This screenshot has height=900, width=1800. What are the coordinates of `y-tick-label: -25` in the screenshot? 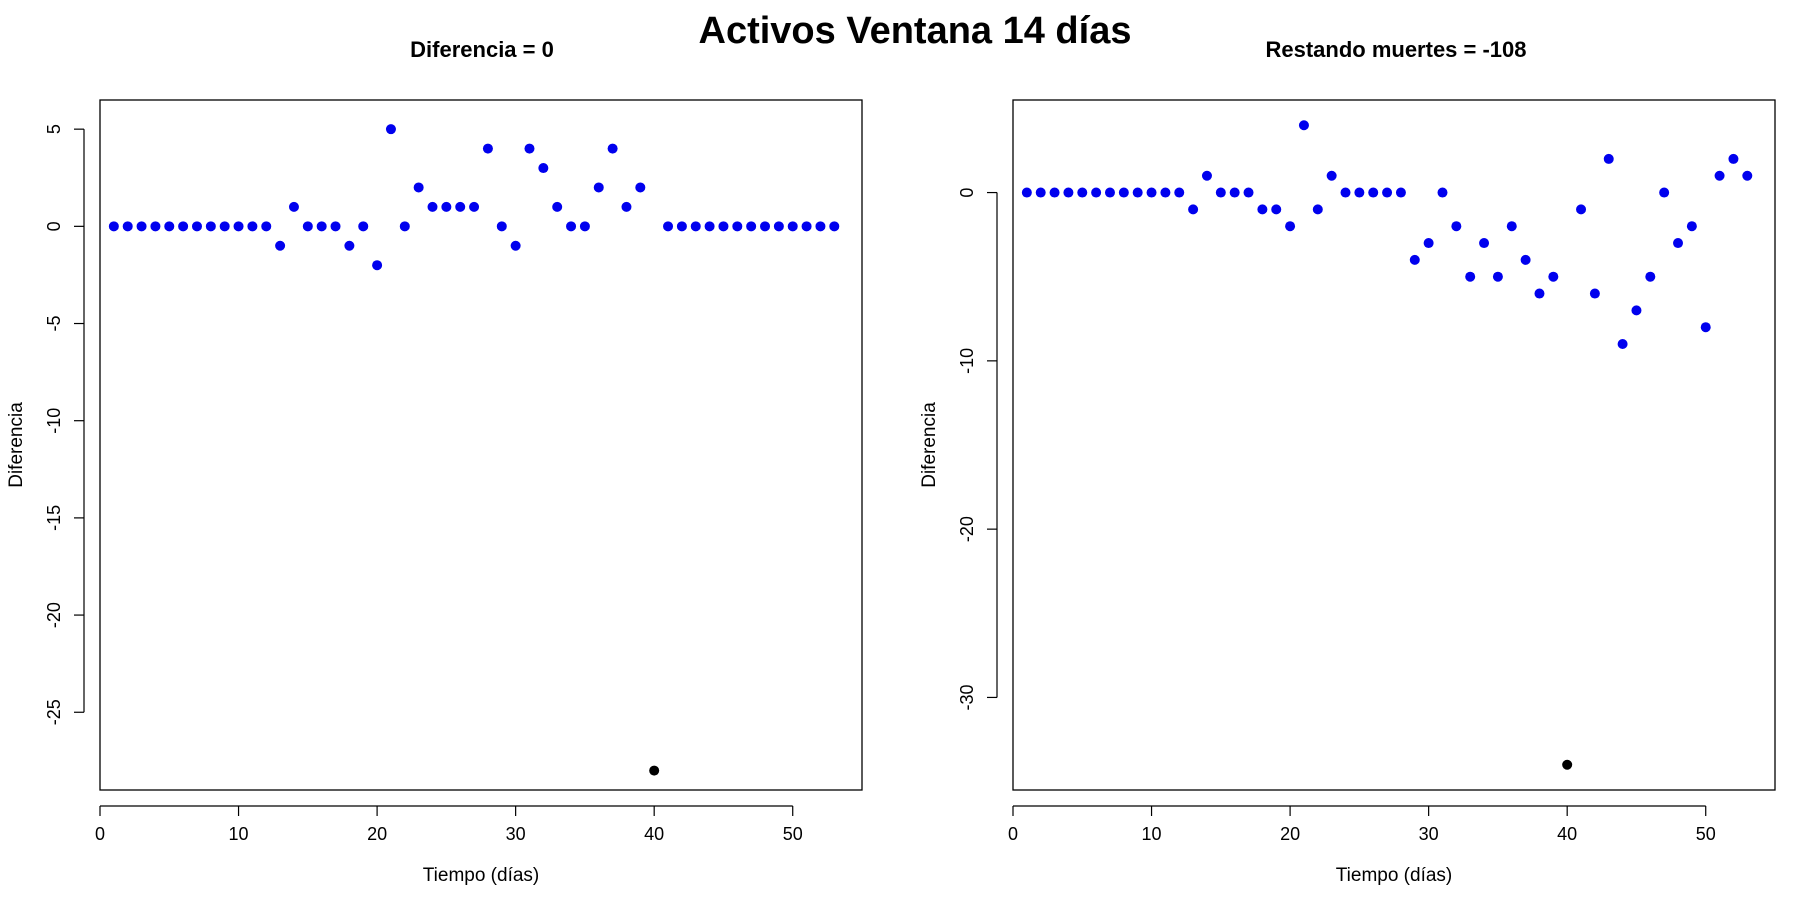 It's located at (54, 712).